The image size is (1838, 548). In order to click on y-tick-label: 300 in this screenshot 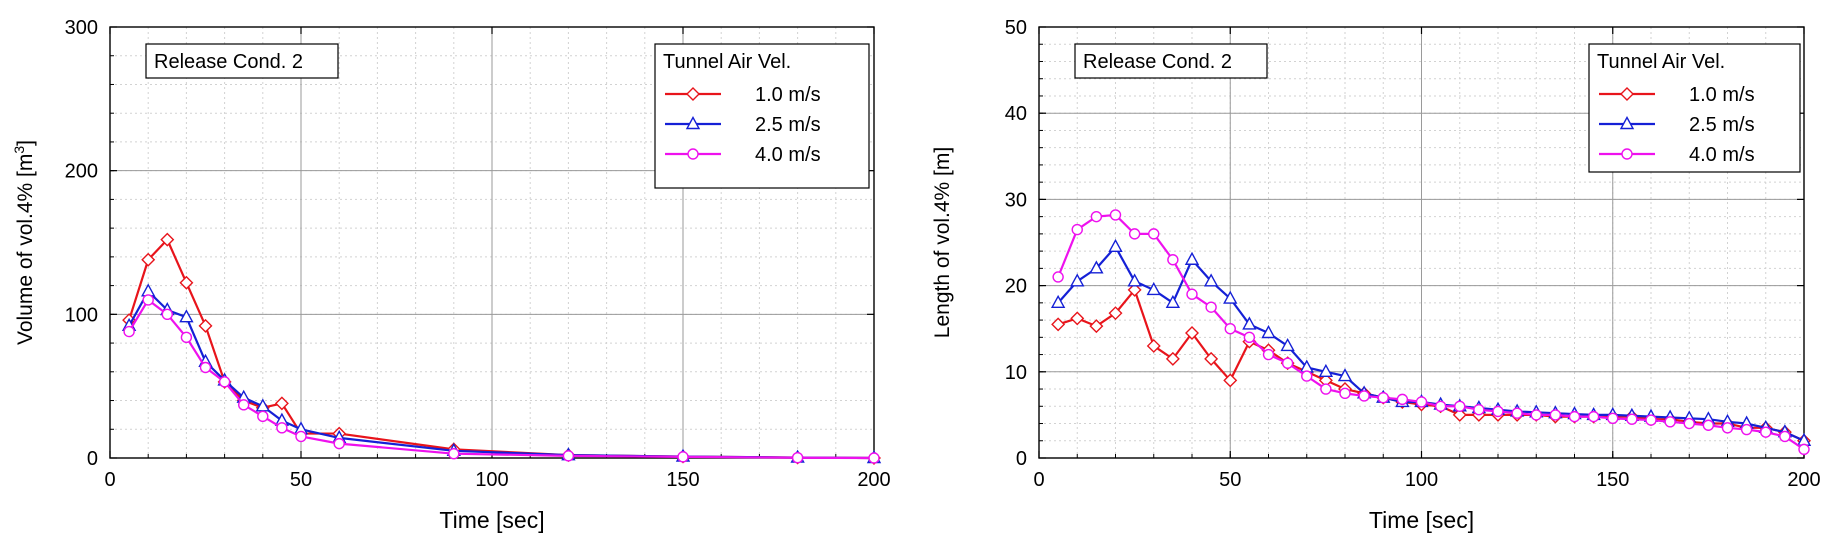, I will do `click(81, 28)`.